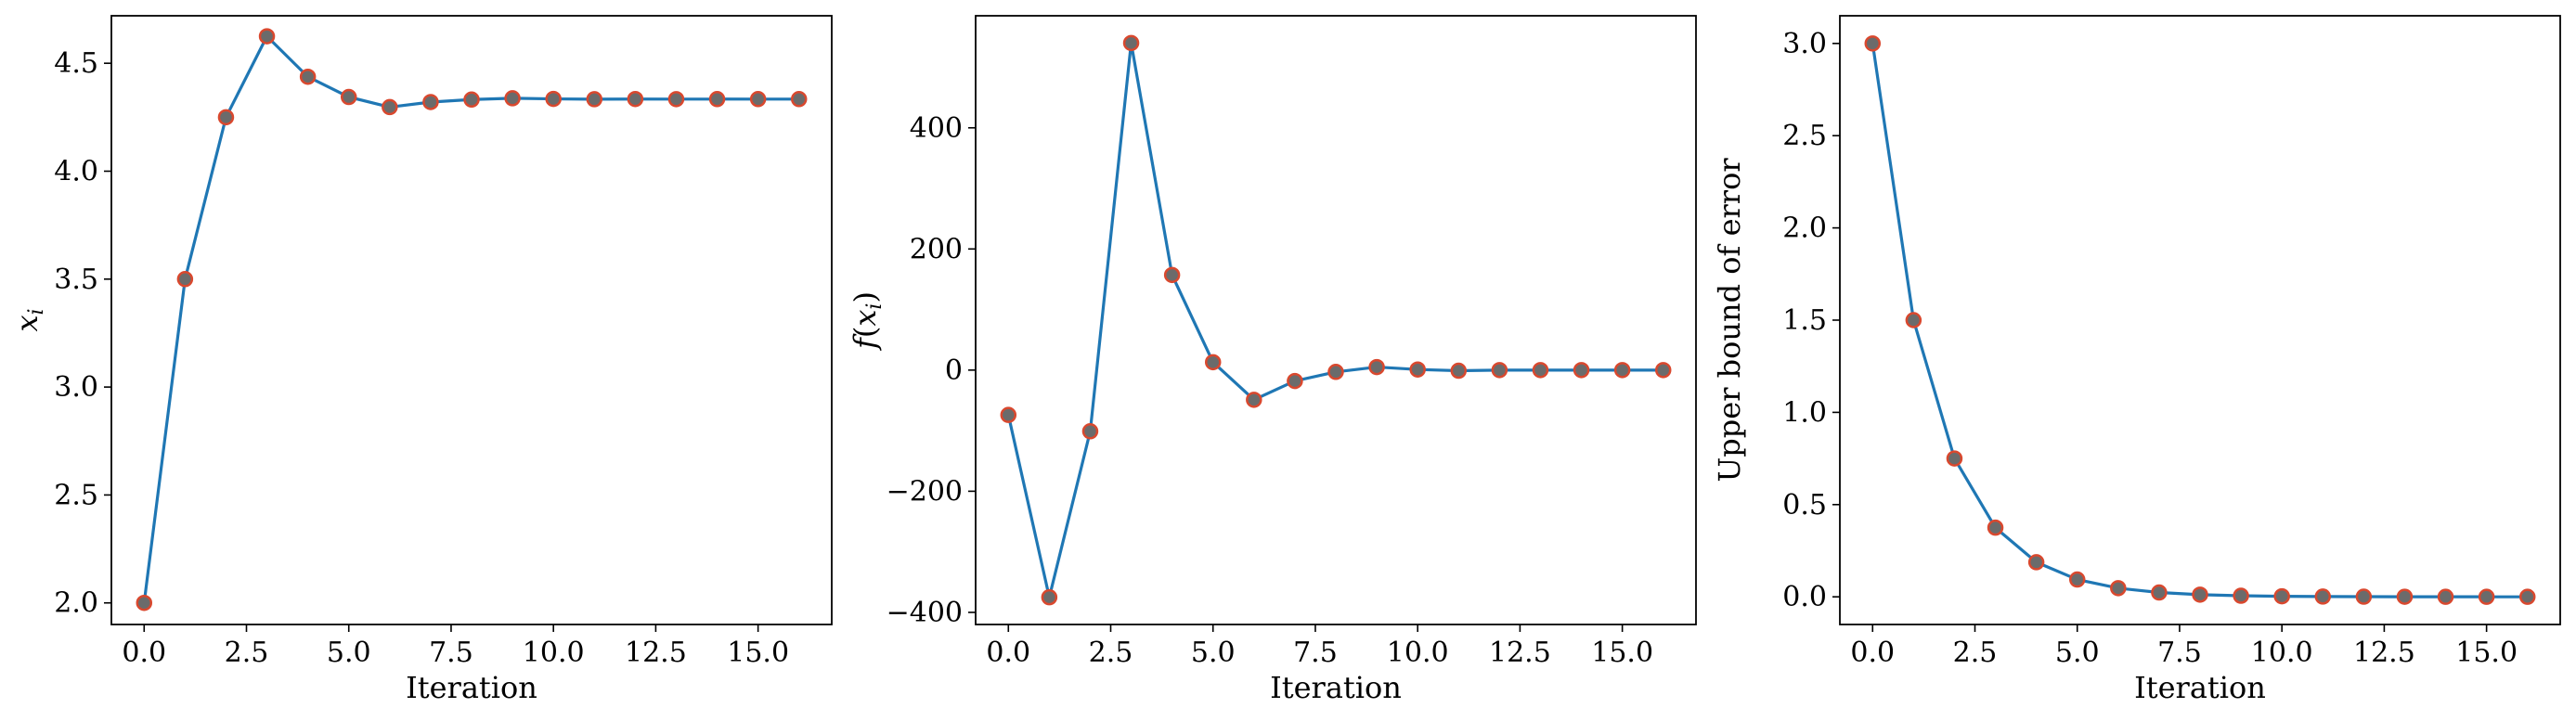  Describe the element at coordinates (1729, 321) in the screenshot. I see `y-axis-label: Upper bound of error` at that location.